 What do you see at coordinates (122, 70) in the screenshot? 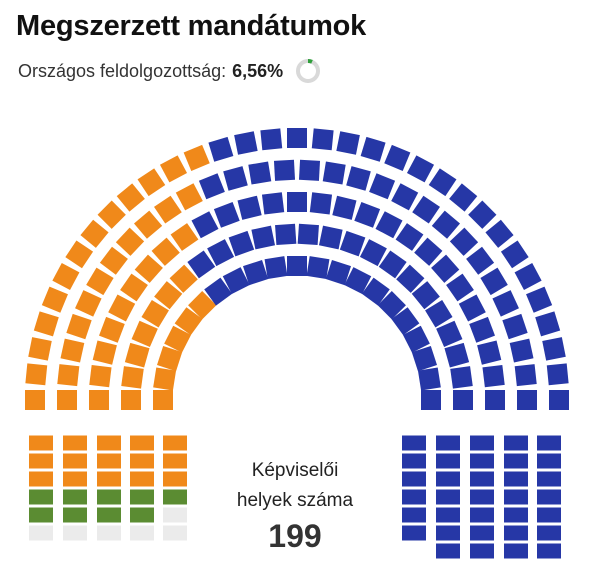
I see `processing-label: Országos feldolgozottság:` at bounding box center [122, 70].